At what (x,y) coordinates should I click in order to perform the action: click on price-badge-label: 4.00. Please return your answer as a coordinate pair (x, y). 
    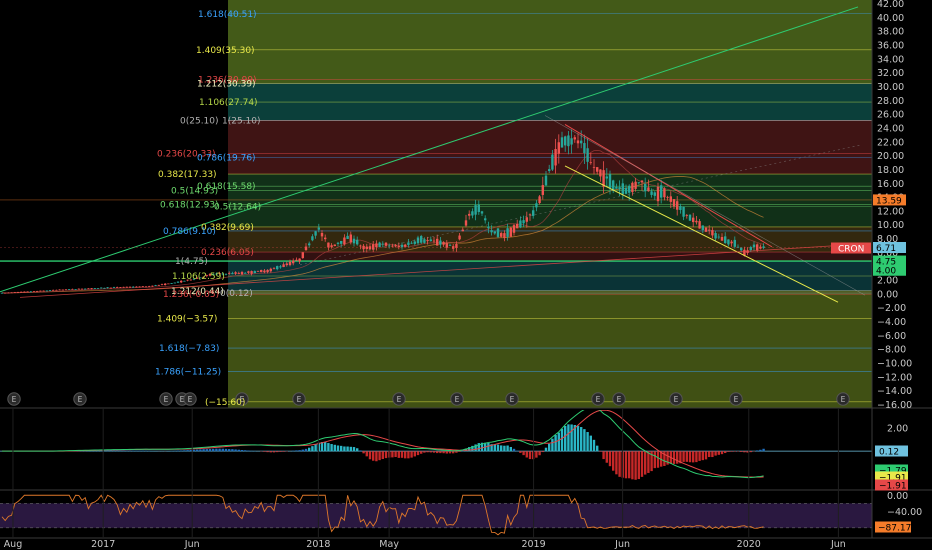
    Looking at the image, I should click on (886, 272).